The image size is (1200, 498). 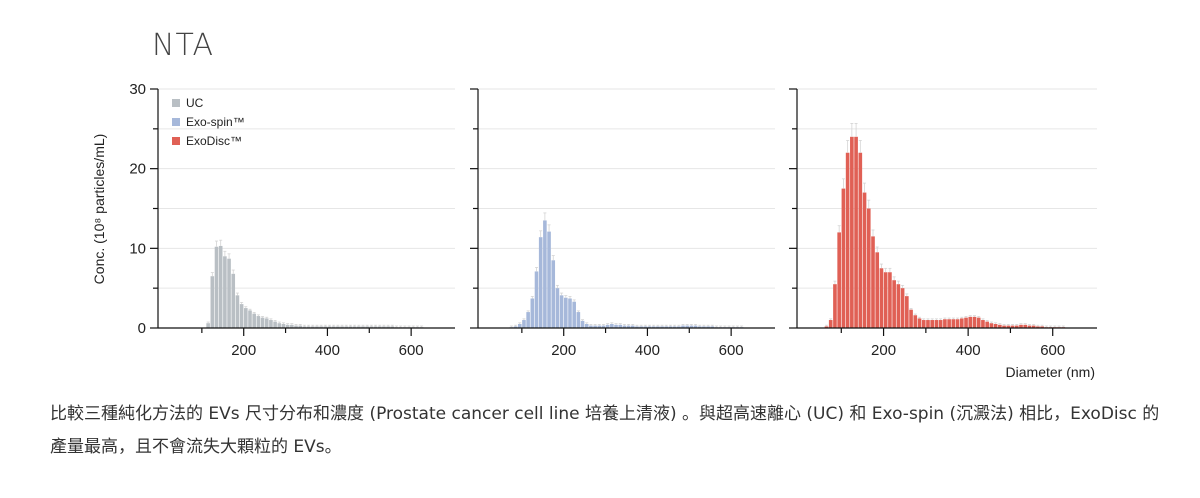 I want to click on legend-label: ExoDisc™, so click(x=214, y=141).